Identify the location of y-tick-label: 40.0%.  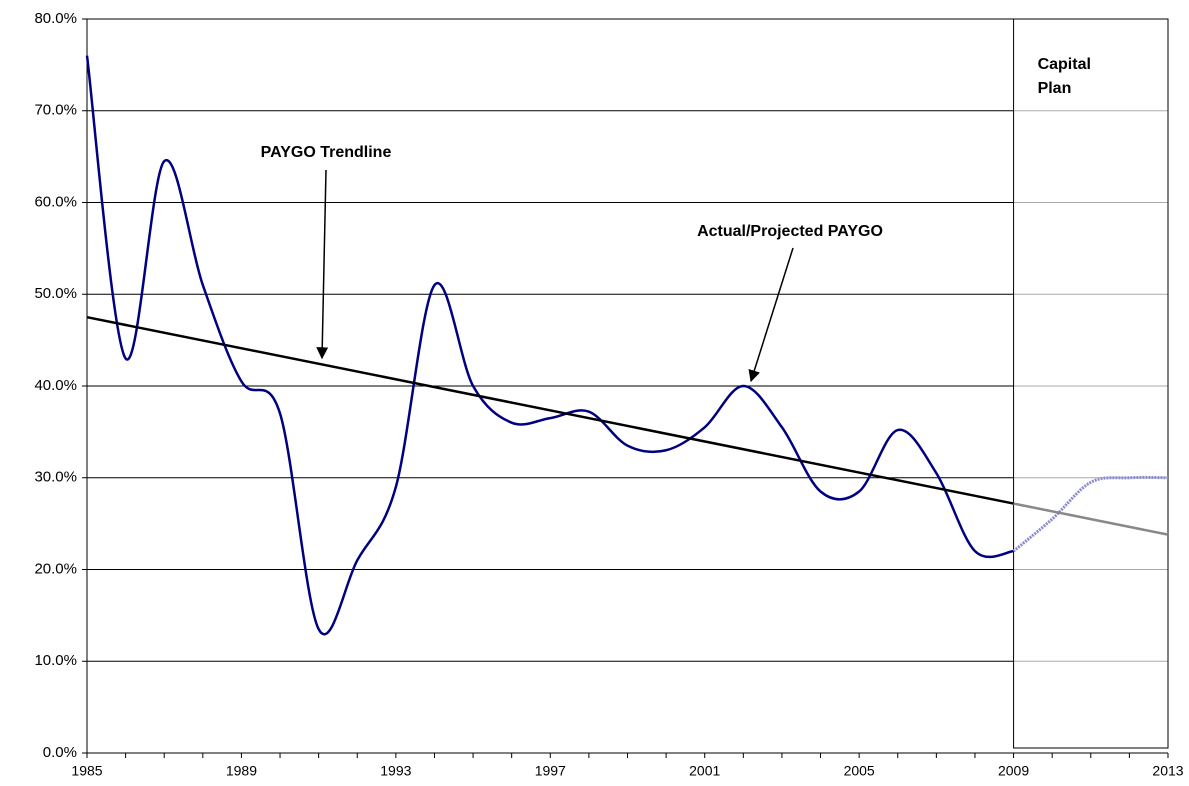
(55, 385).